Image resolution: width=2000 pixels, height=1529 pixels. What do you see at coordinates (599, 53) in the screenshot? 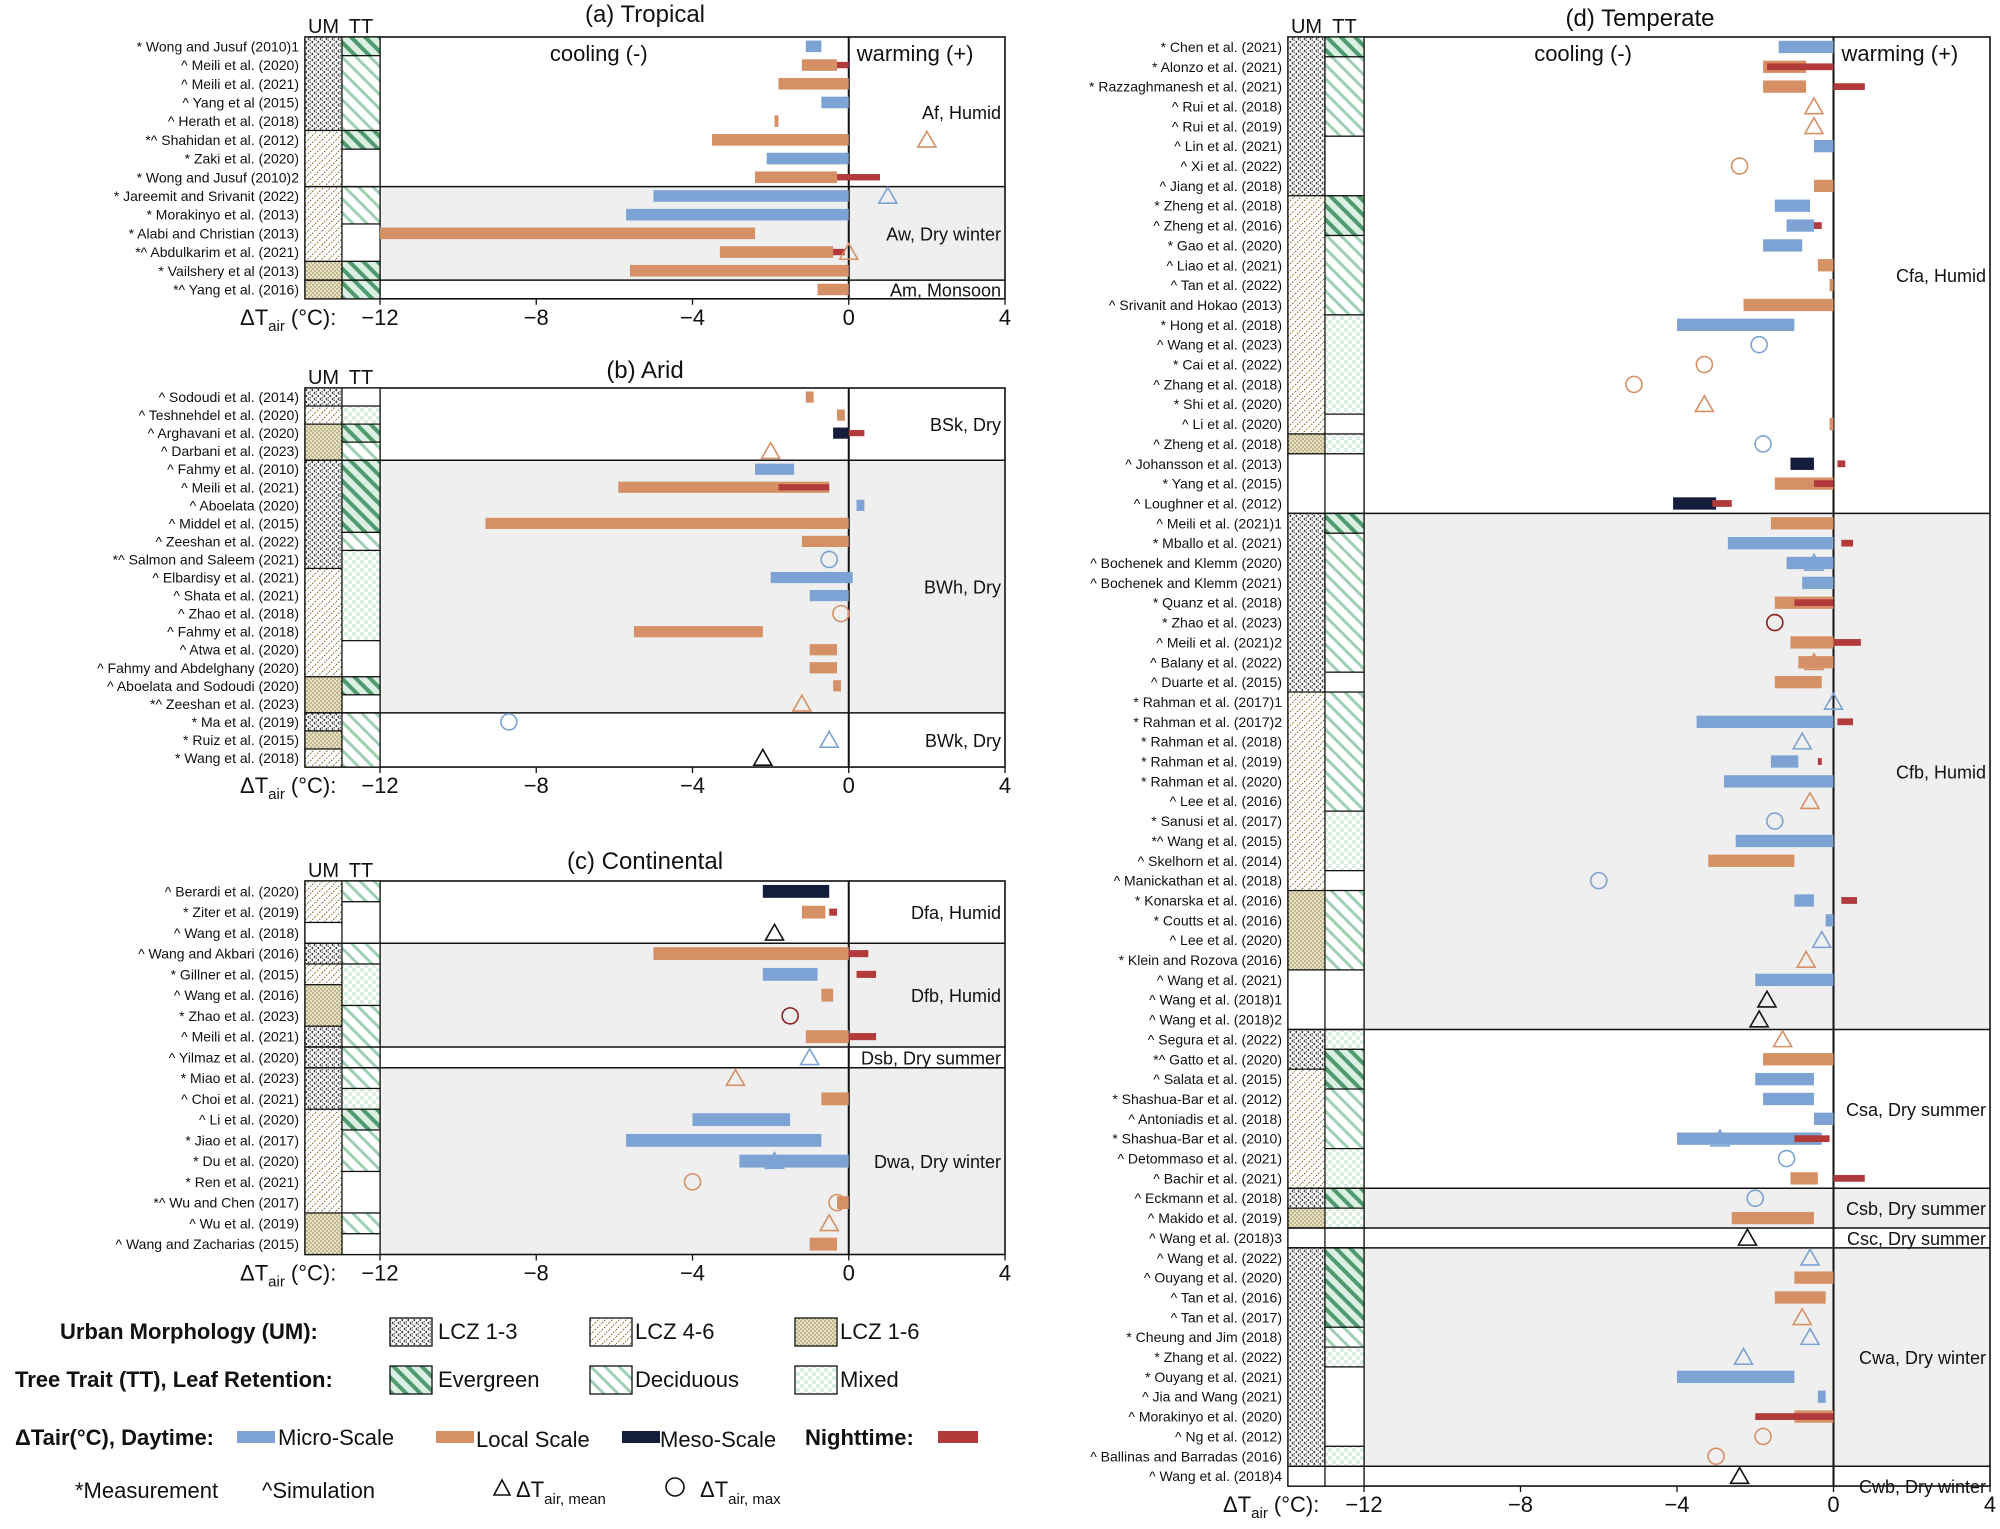
I see `cooling-label: cooling (-)` at bounding box center [599, 53].